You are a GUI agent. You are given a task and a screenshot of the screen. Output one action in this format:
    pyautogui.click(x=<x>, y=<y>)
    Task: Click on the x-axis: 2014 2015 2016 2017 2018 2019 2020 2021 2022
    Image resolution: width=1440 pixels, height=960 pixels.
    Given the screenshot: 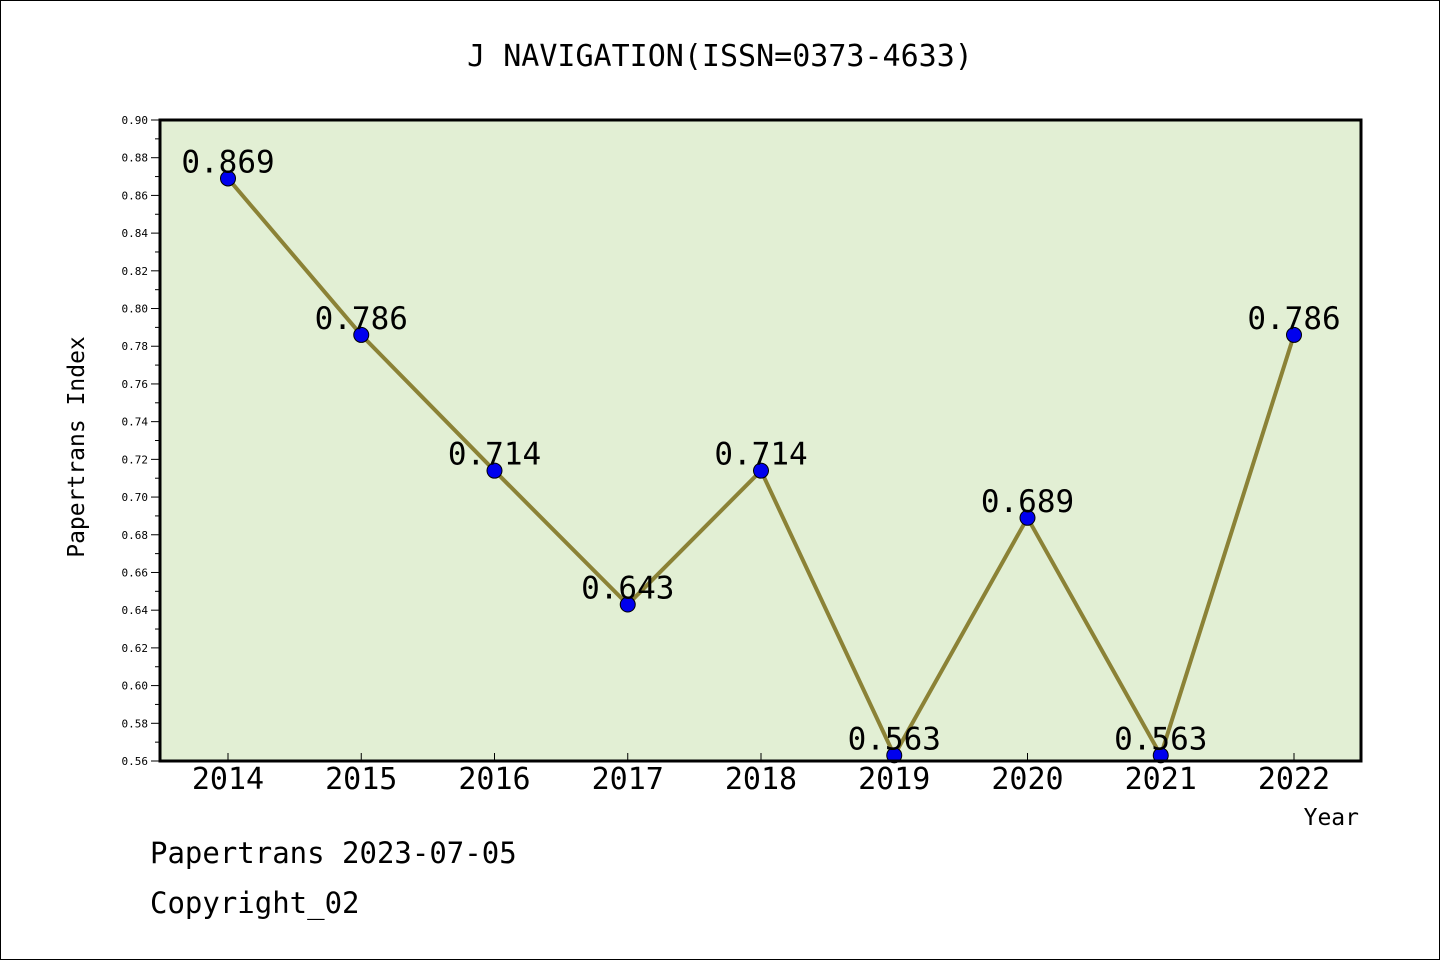 What is the action you would take?
    pyautogui.click(x=761, y=775)
    